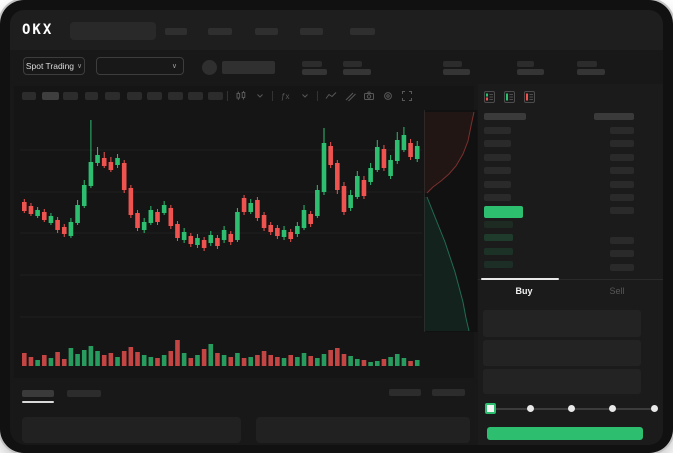  Describe the element at coordinates (113, 31) in the screenshot. I see `search-input` at that location.